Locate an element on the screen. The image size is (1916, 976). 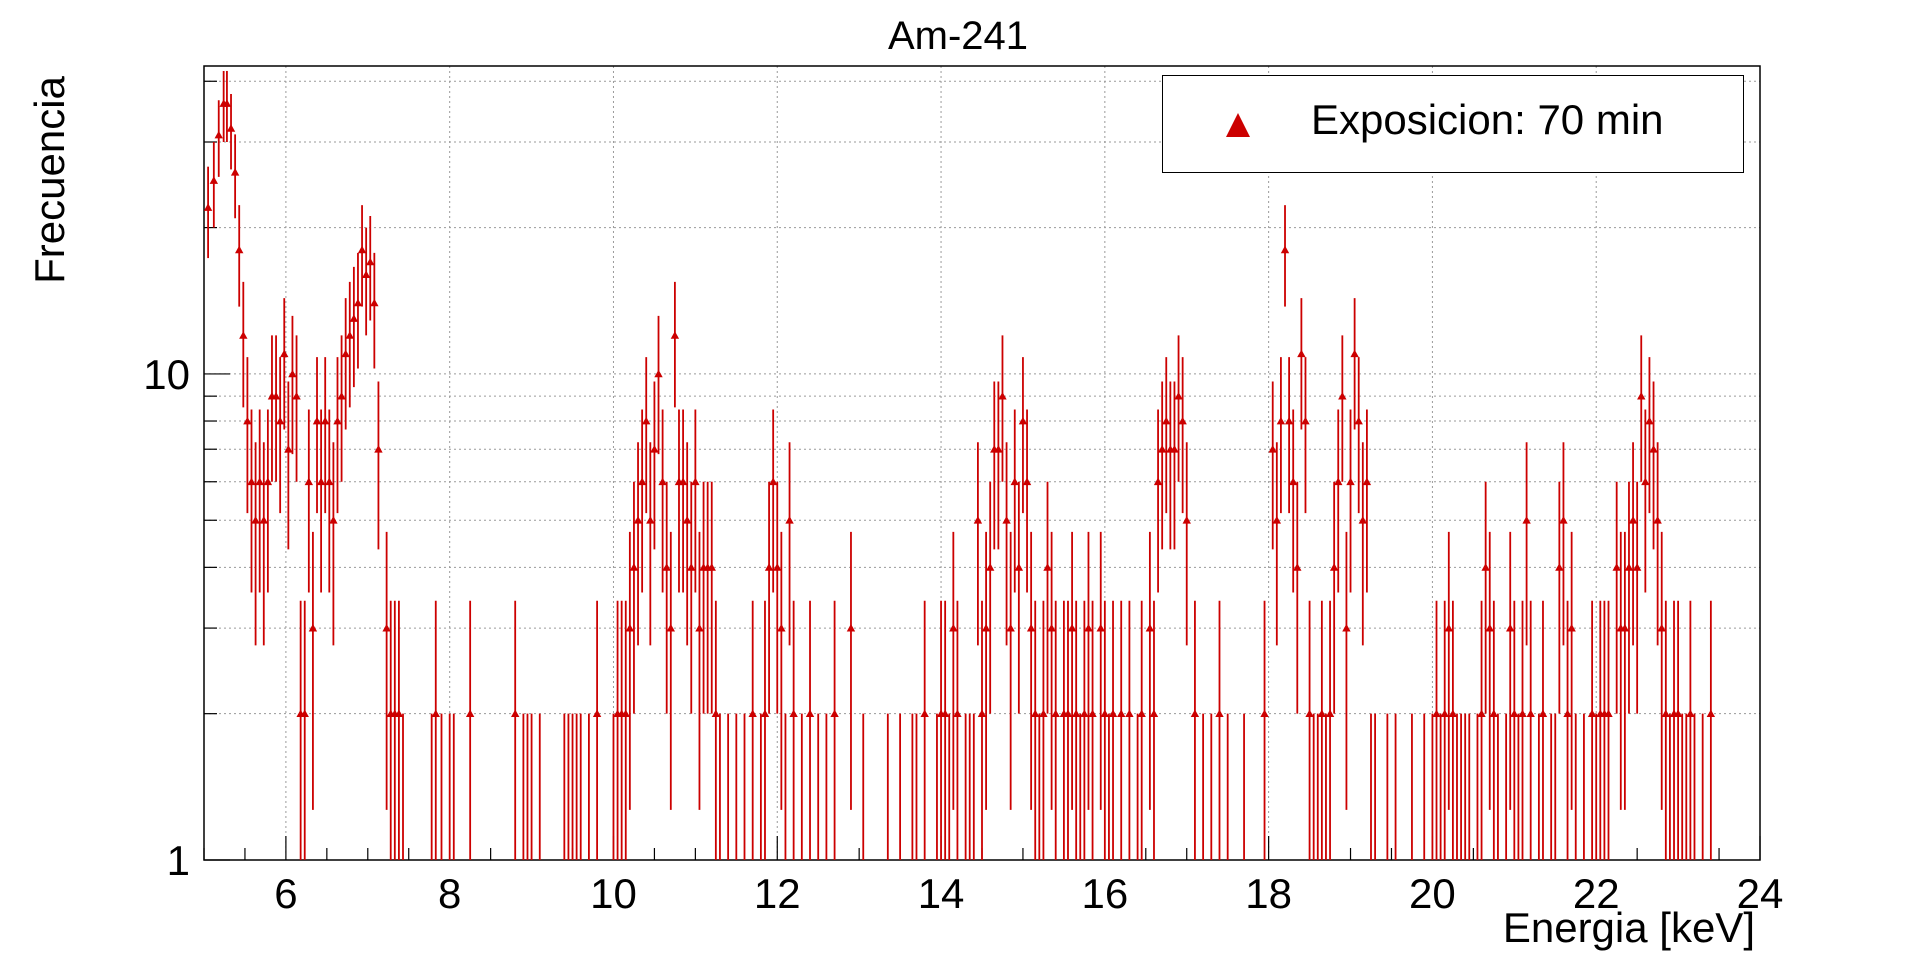
chart-title: Am-241 is located at coordinates (958, 36).